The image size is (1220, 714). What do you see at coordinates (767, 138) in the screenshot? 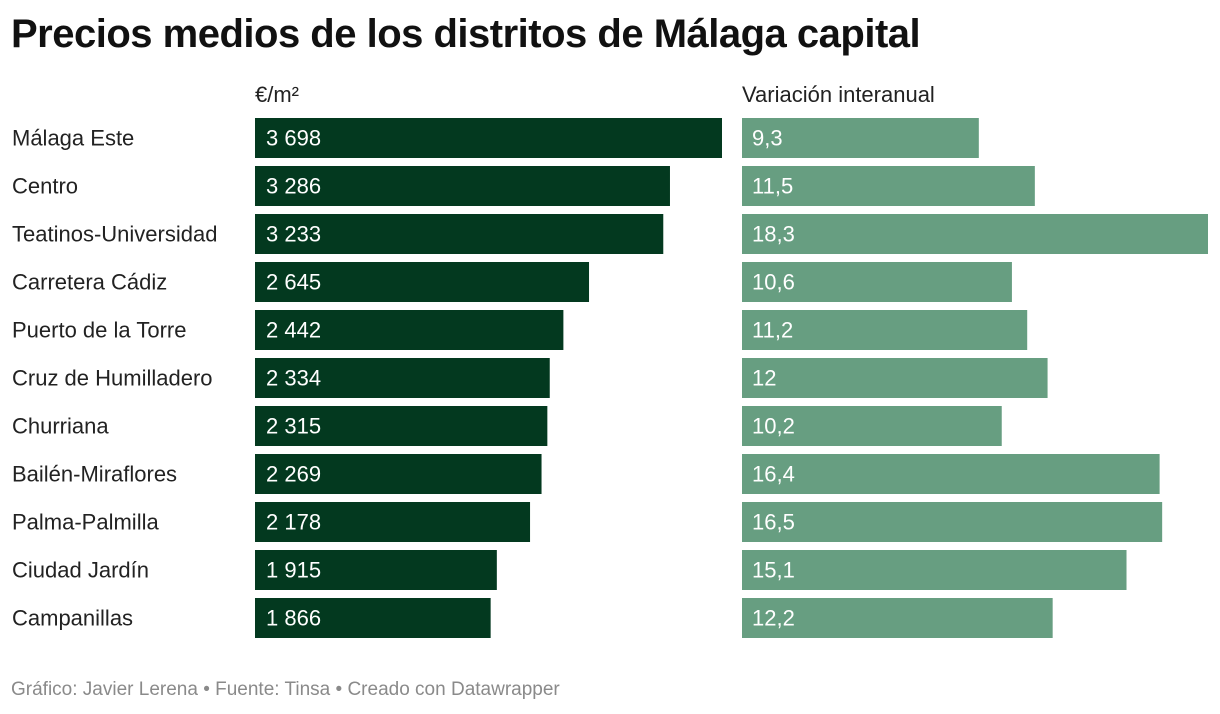
I see `variation-value-label: 9,3` at bounding box center [767, 138].